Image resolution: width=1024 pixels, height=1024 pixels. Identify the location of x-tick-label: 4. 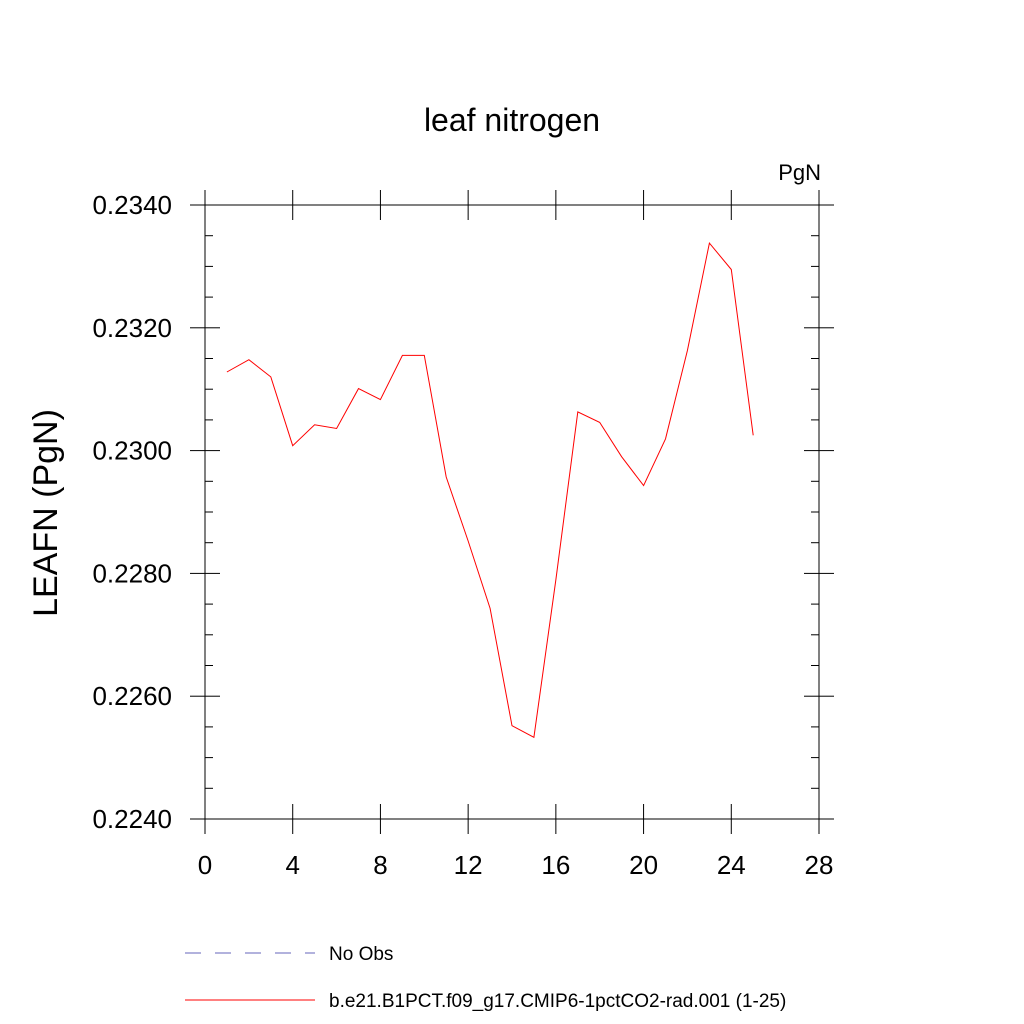
(292, 865).